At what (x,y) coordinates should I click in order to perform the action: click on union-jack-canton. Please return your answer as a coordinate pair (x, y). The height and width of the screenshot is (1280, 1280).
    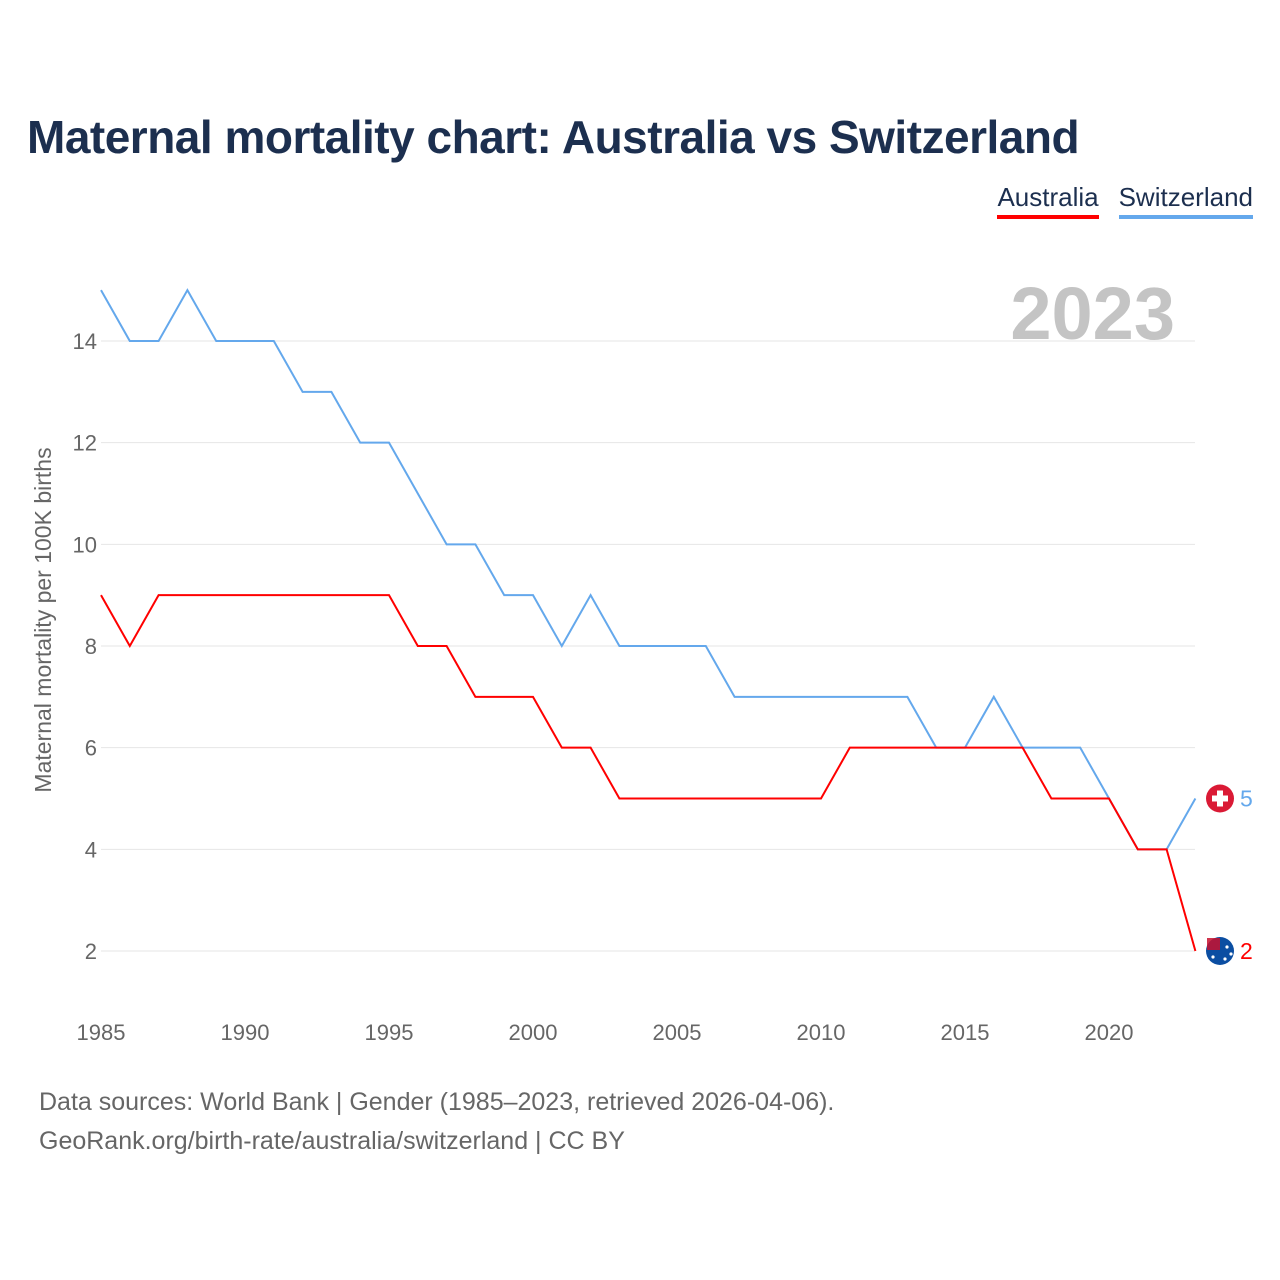
    Looking at the image, I should click on (1213, 944).